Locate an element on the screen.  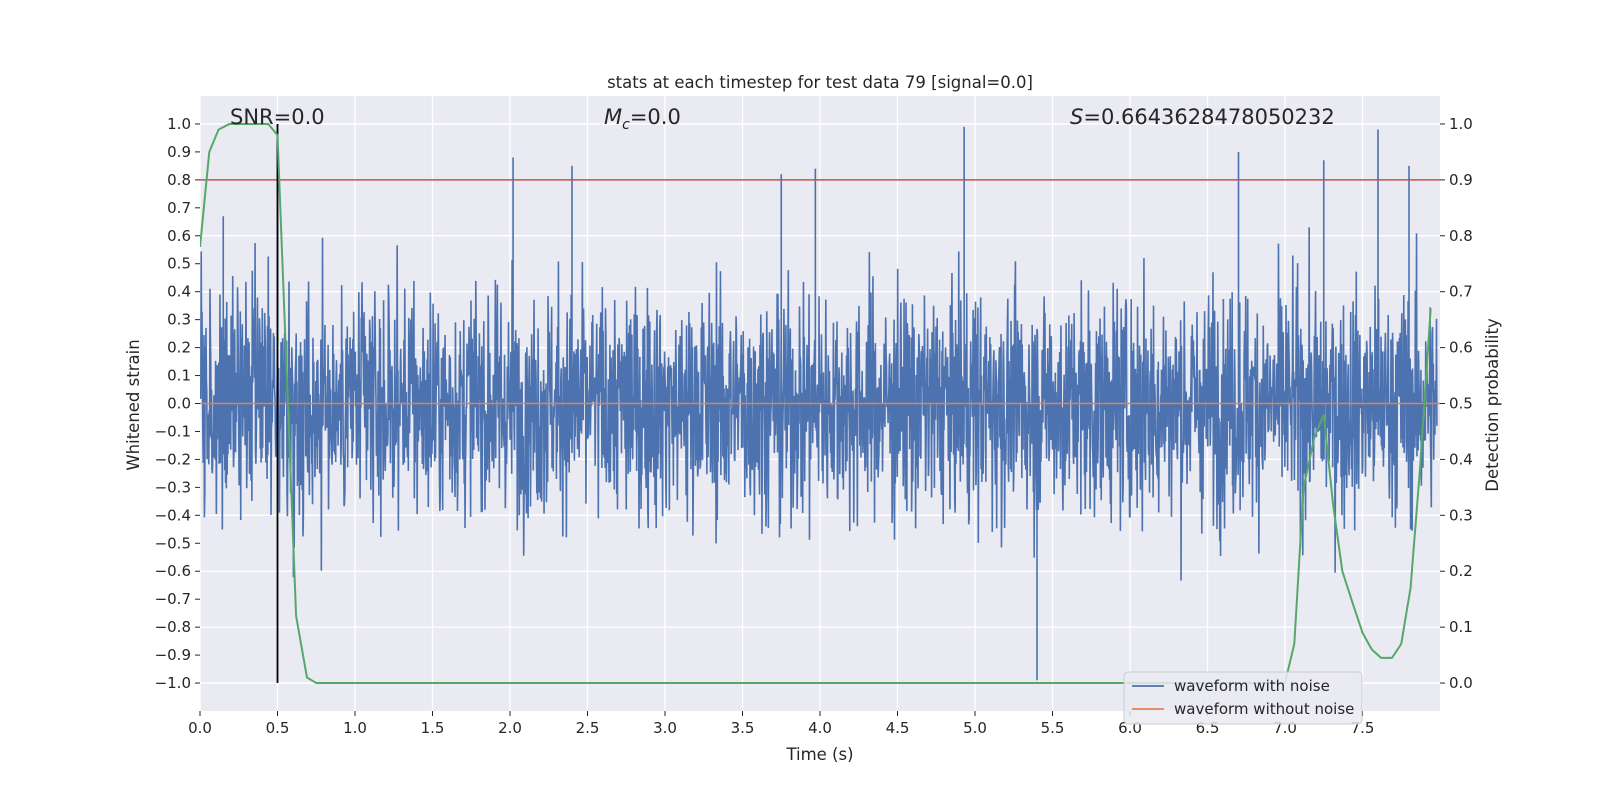
s-value: =0.6643628478050232 is located at coordinates (1208, 117).